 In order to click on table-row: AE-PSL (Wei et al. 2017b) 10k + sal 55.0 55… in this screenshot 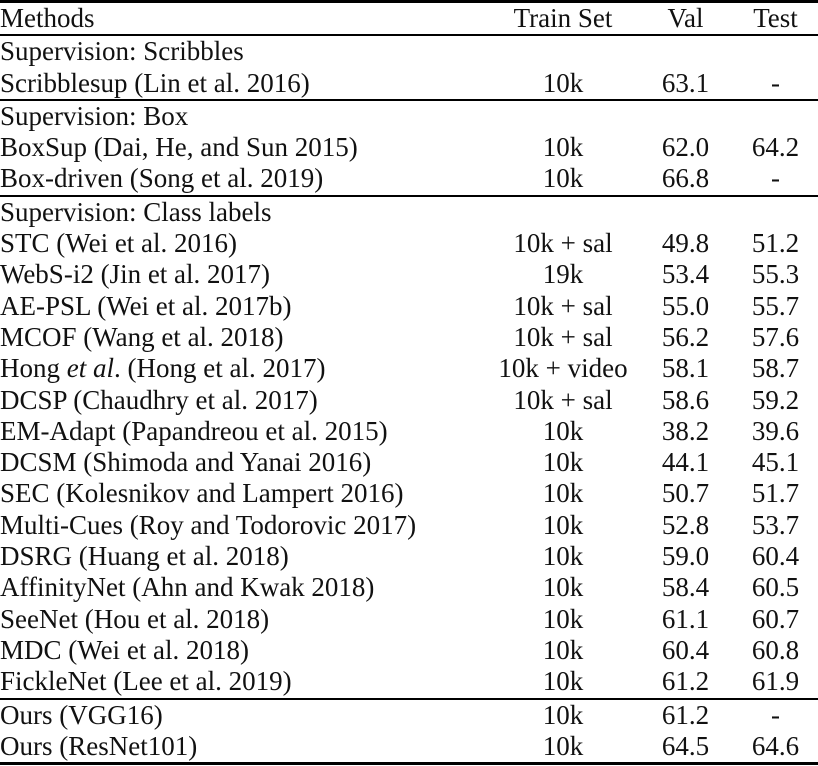, I will do `click(409, 306)`.